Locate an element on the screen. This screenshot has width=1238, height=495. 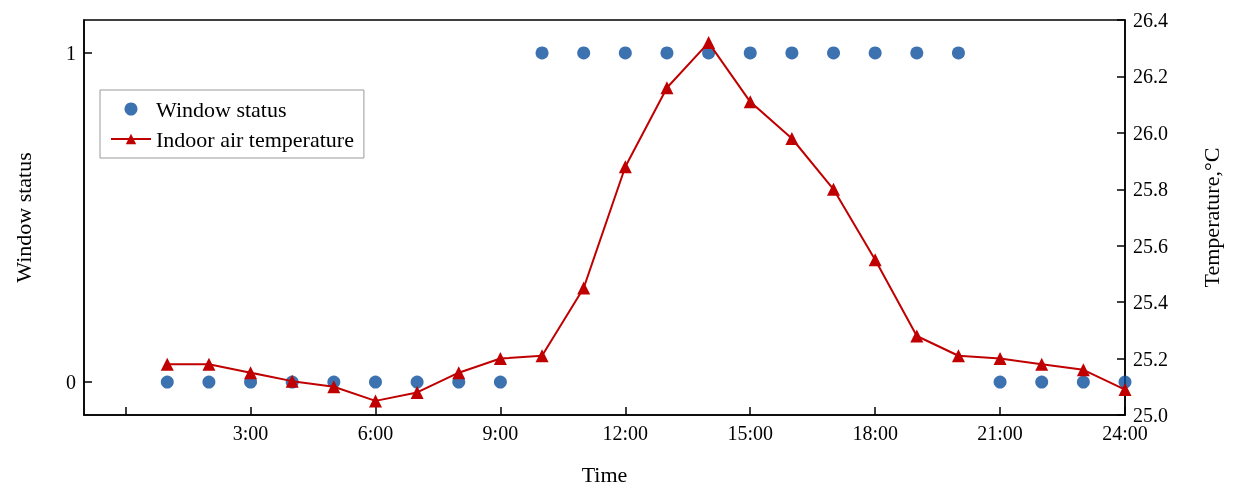
x-tick-label: 21:00 is located at coordinates (1000, 433).